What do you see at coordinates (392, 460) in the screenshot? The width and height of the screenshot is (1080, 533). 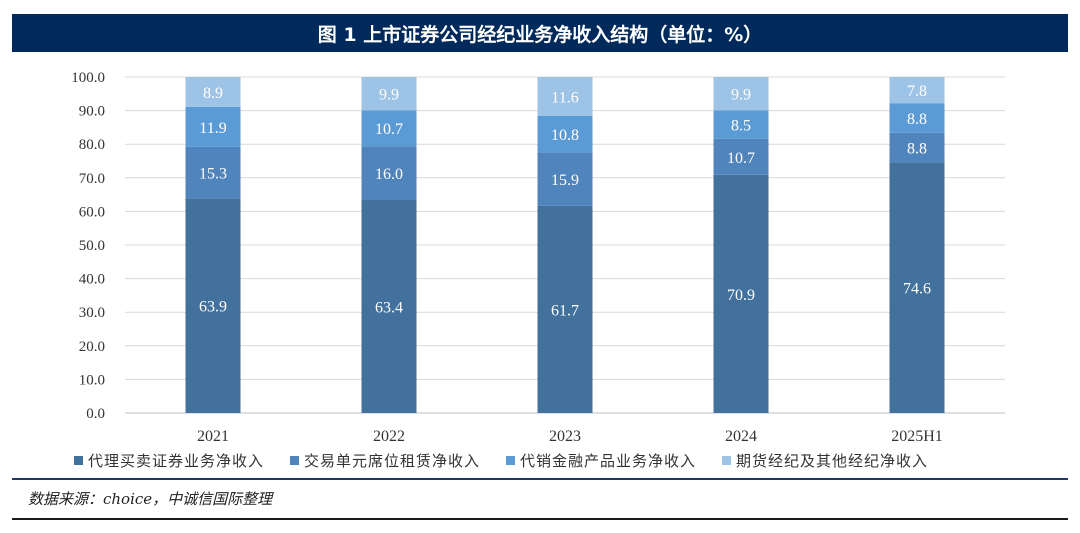 I see `legend-label: 交易单元席位租赁净收入` at bounding box center [392, 460].